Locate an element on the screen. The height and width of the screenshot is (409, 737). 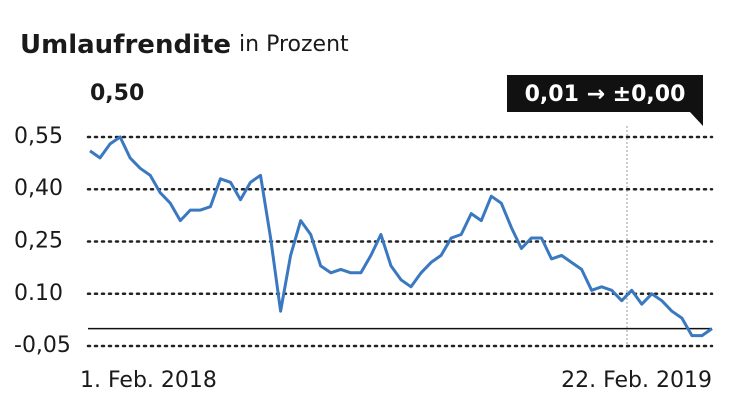
y-tick-label: -0,05 is located at coordinates (42, 345).